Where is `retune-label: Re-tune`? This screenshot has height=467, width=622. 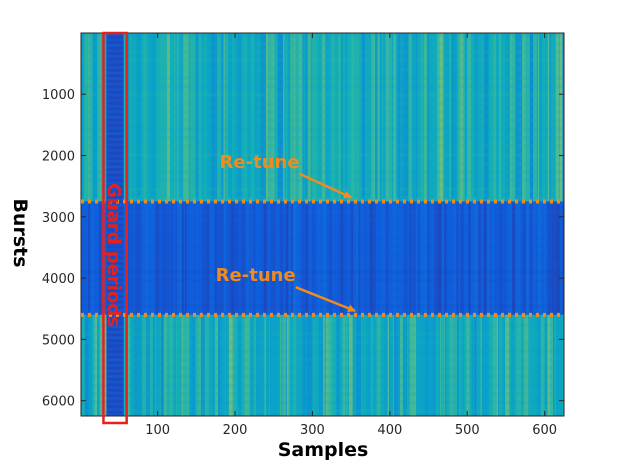 retune-label: Re-tune is located at coordinates (256, 275).